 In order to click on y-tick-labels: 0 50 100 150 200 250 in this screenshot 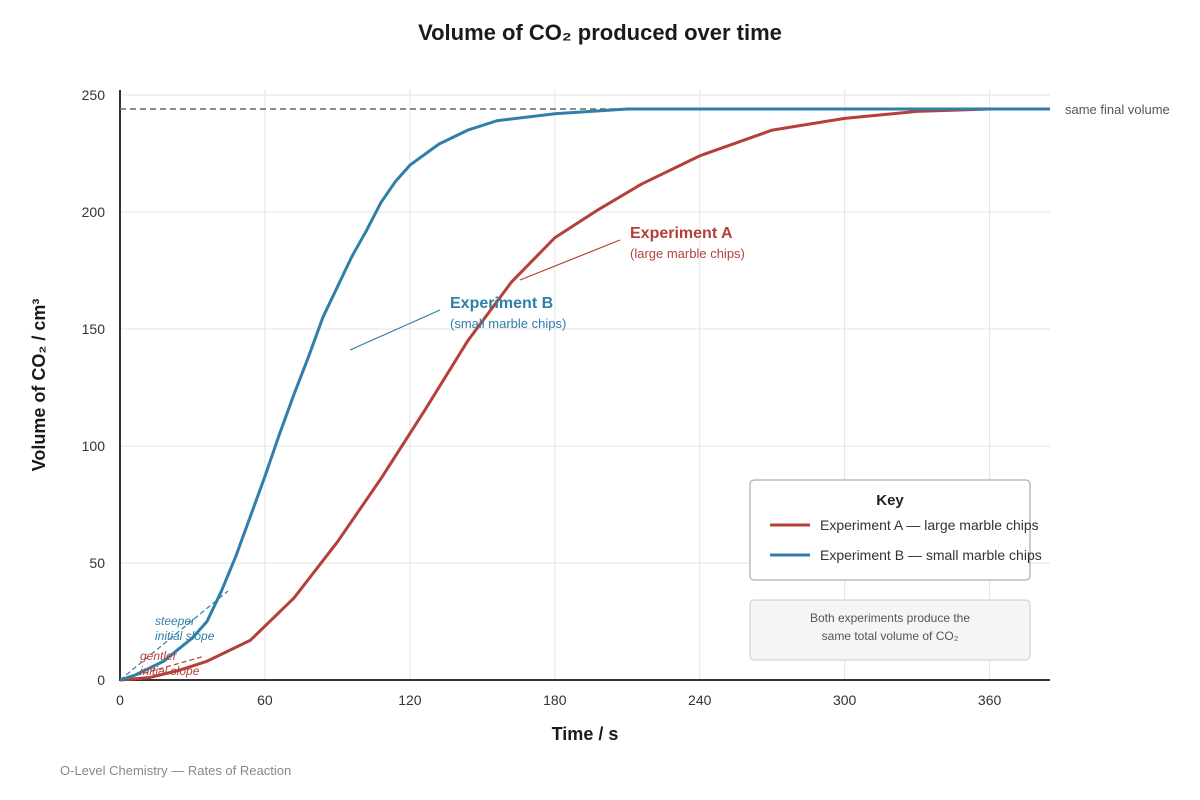, I will do `click(94, 387)`.